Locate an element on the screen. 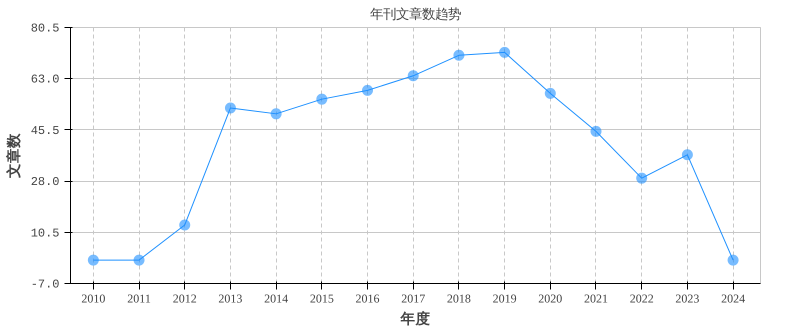 The width and height of the screenshot is (790, 330). x-axis-title: 年度 is located at coordinates (415, 319).